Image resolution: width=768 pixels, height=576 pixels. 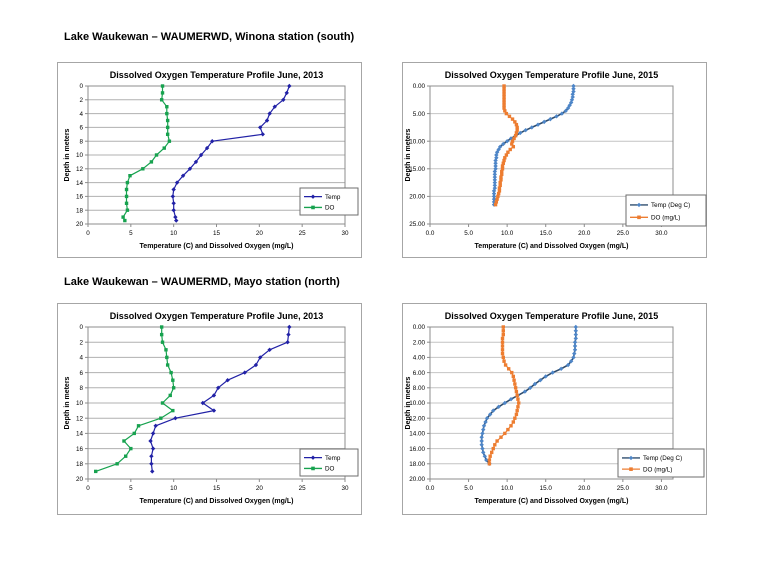 I want to click on y-tick-label: 12, so click(x=80, y=418).